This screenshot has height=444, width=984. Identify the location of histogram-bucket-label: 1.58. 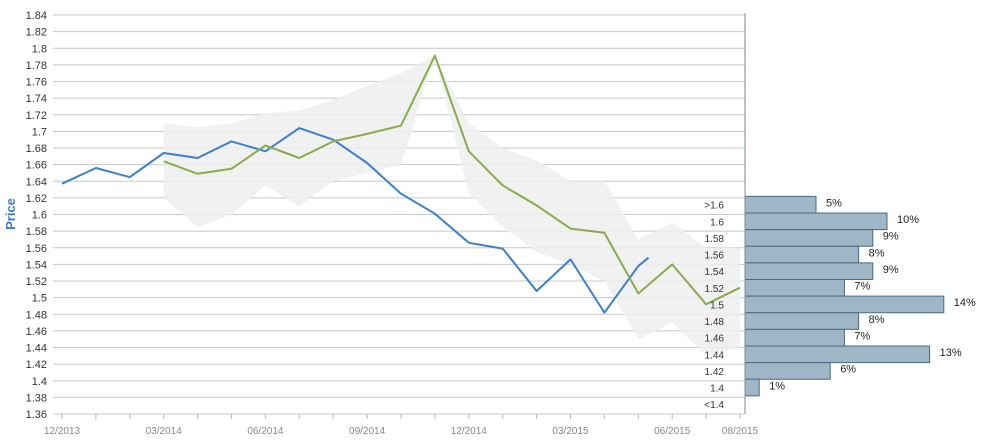
(715, 239).